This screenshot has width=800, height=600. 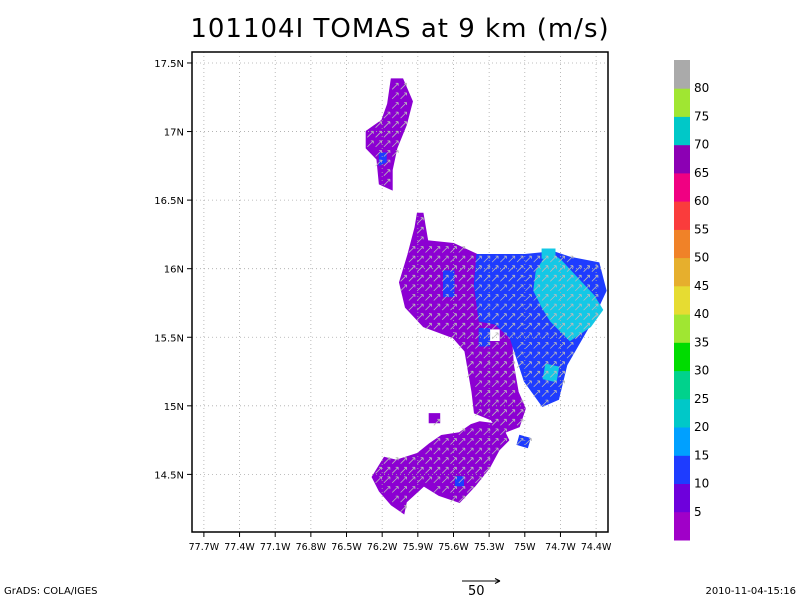 What do you see at coordinates (525, 547) in the screenshot?
I see `lon-label: 75W` at bounding box center [525, 547].